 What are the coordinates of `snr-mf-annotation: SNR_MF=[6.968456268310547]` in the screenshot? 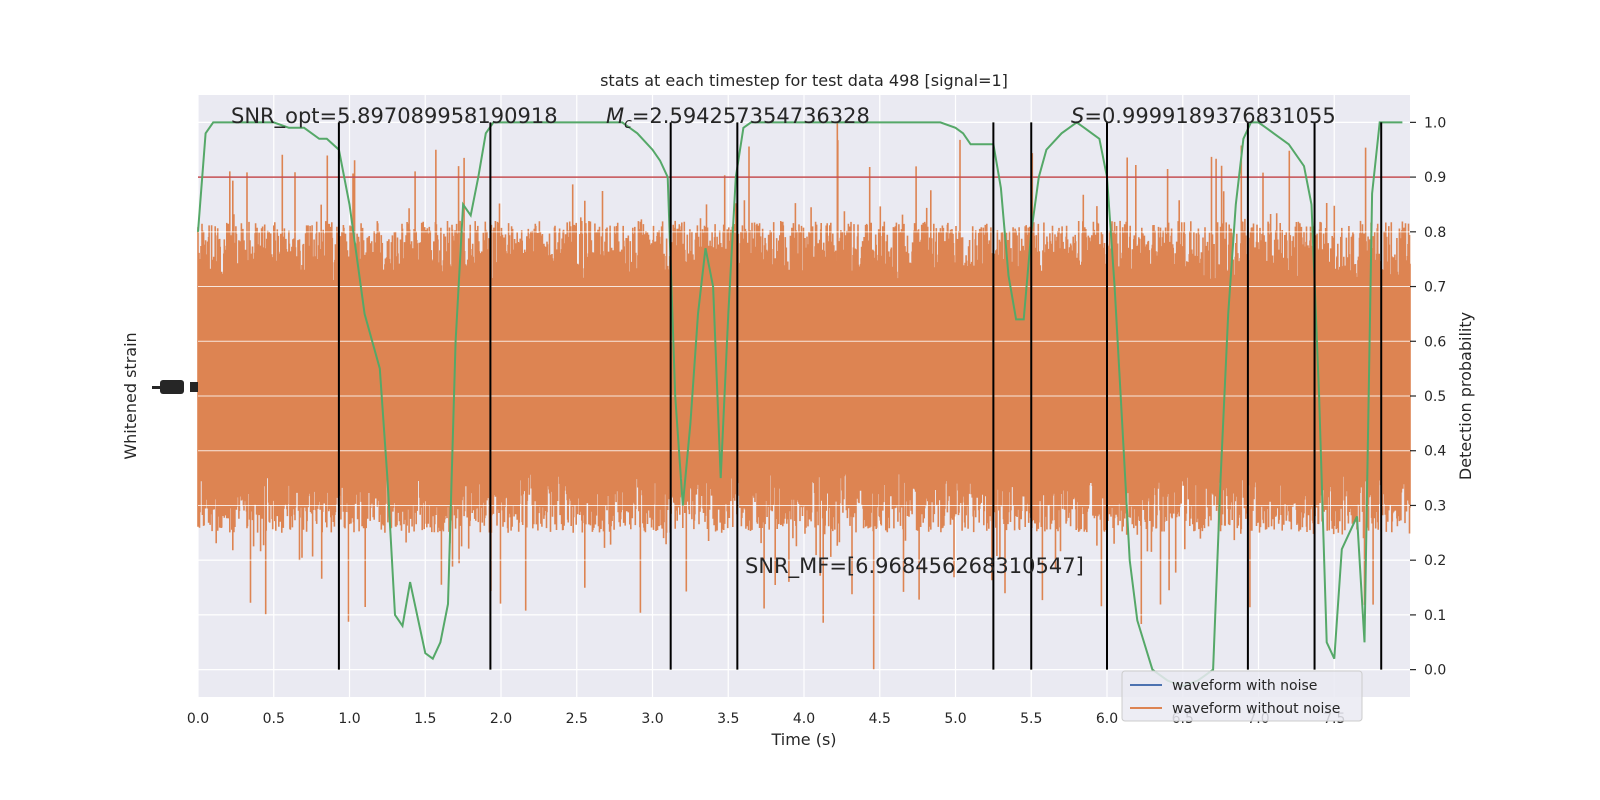 It's located at (914, 566).